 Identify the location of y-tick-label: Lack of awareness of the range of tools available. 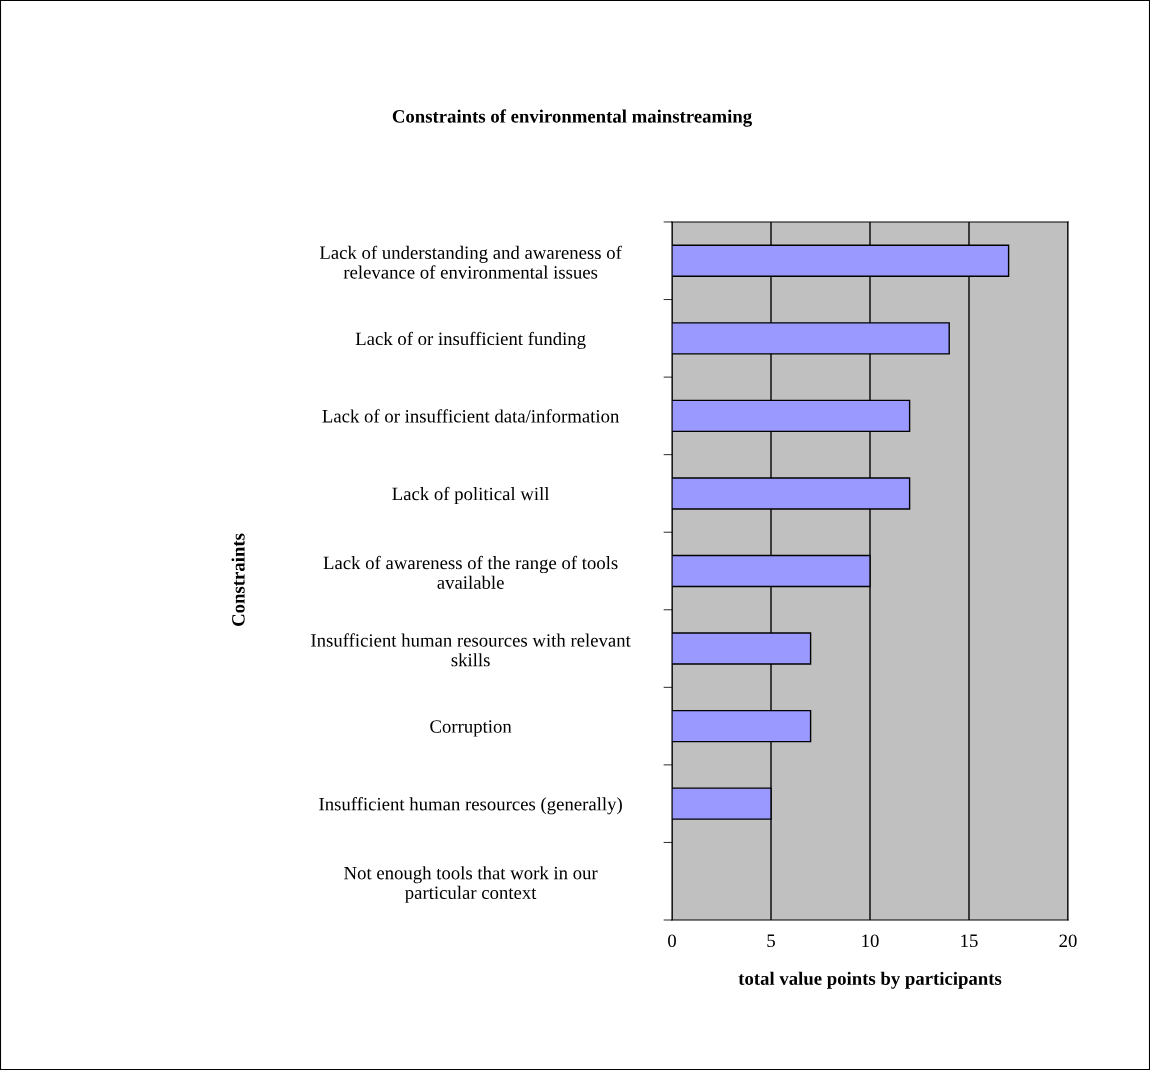
(470, 572).